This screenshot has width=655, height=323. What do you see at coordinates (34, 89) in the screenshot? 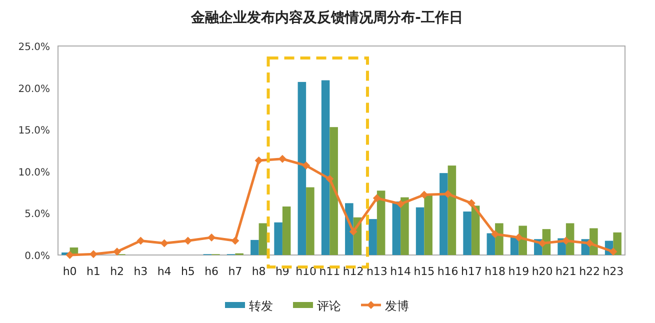
I see `y-tick-label: 20.0%` at bounding box center [34, 89].